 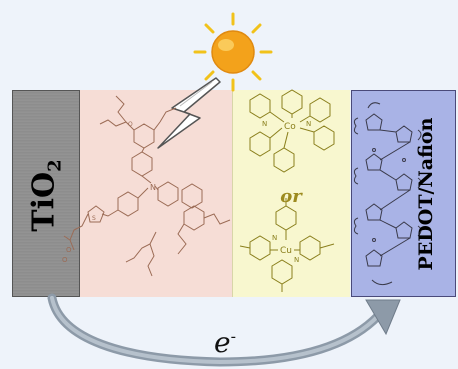 I want to click on cobalt-metal-label: Co, so click(x=290, y=127).